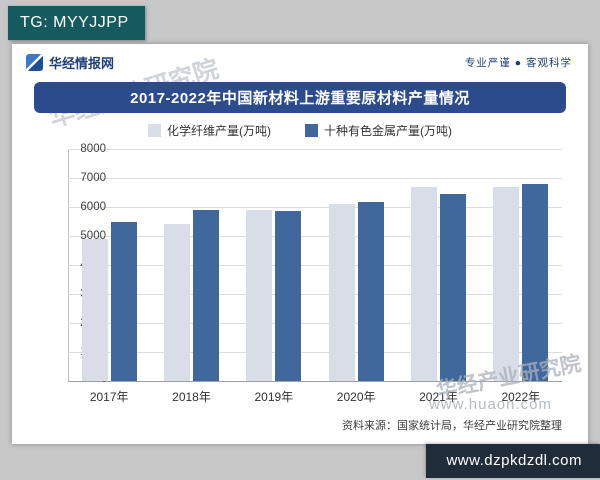 This screenshot has width=600, height=480. What do you see at coordinates (191, 397) in the screenshot?
I see `x-tick-label: 2018年` at bounding box center [191, 397].